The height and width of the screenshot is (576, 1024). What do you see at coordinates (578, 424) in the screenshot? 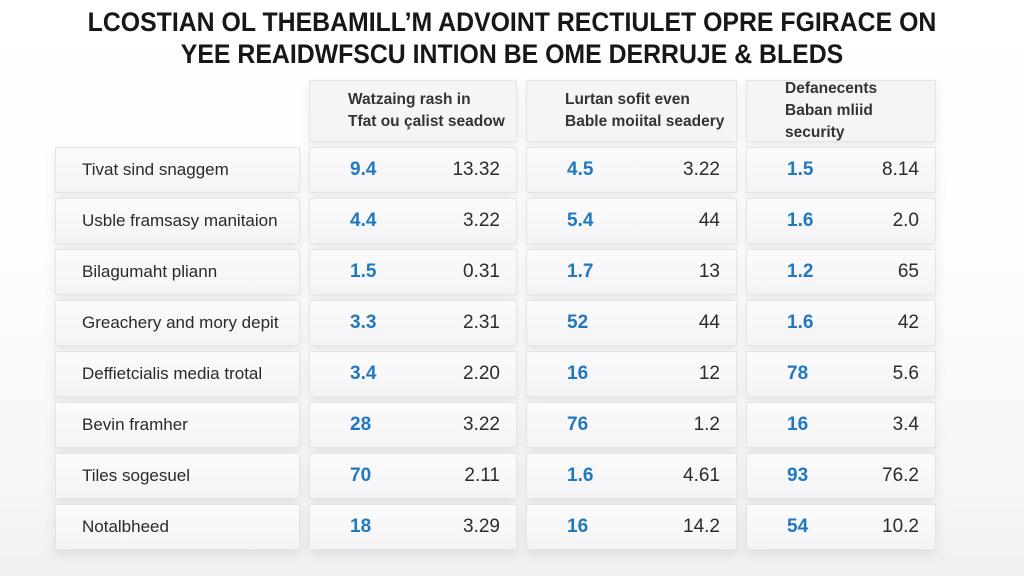
I see `value-primary: 76` at bounding box center [578, 424].